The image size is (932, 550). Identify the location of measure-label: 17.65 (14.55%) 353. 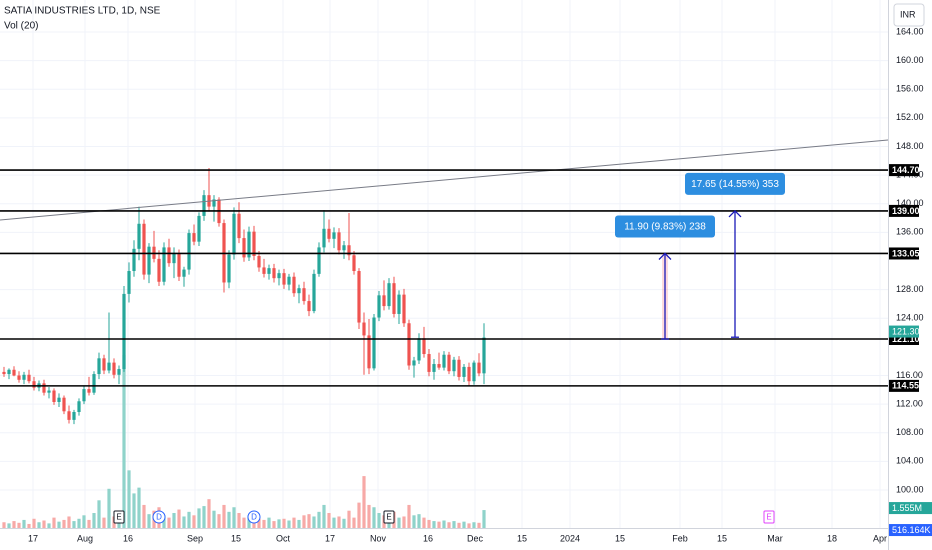
(735, 184).